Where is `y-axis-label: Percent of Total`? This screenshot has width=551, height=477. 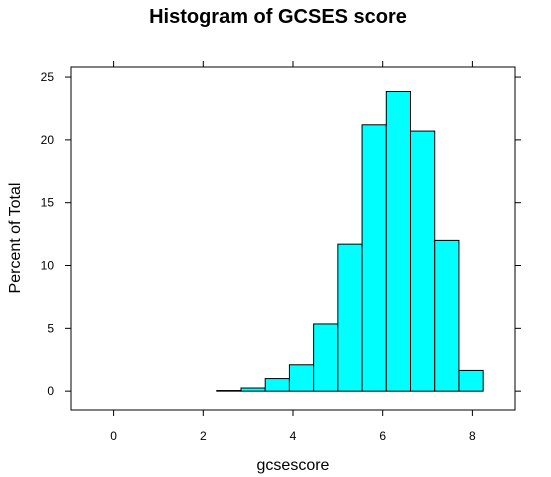
y-axis-label: Percent of Total is located at coordinates (15, 238).